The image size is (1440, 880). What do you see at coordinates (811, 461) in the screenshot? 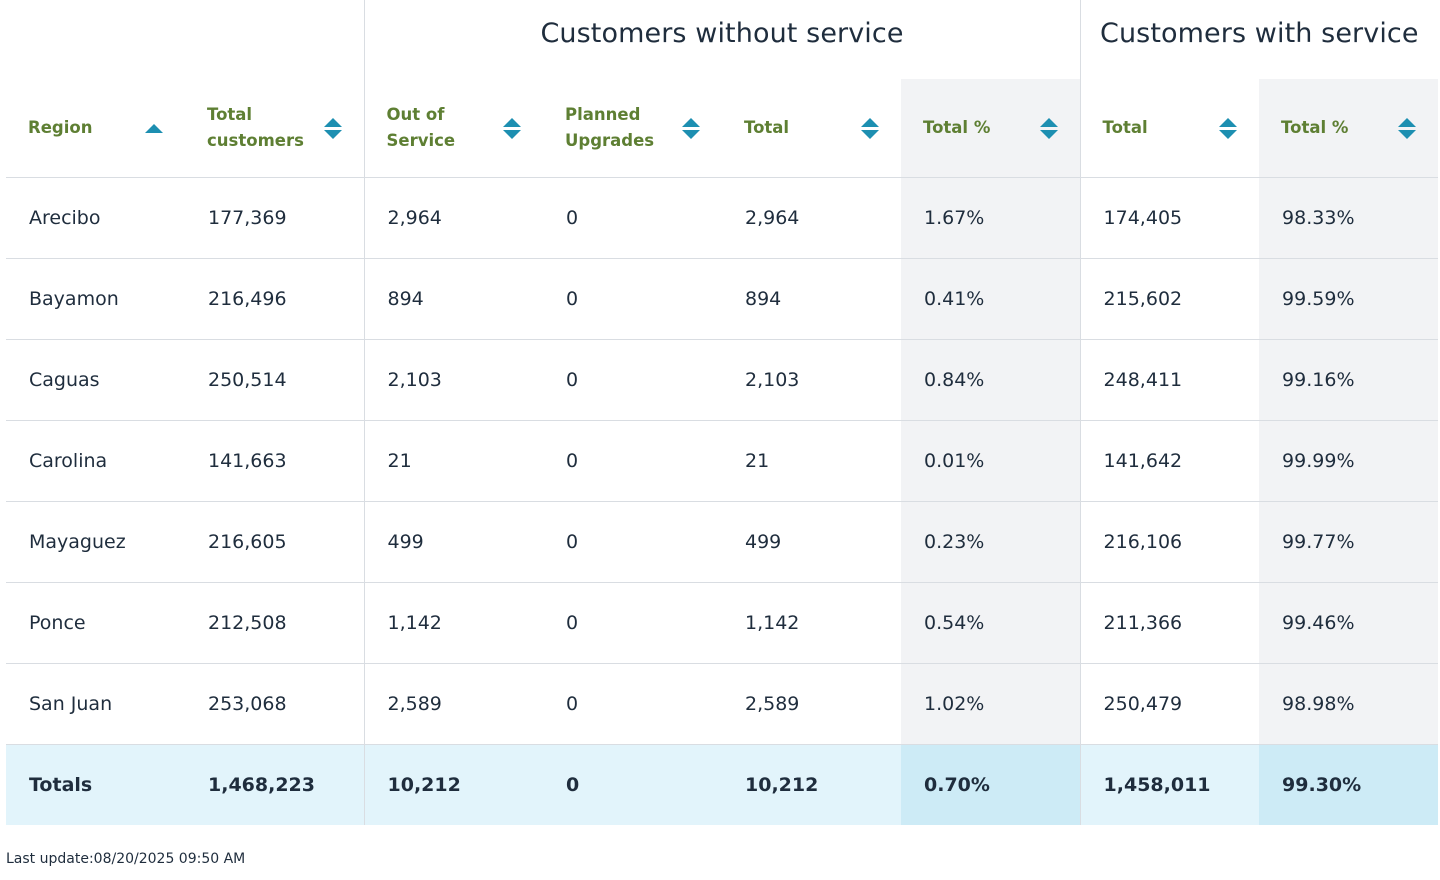
I see `cell-without-total: 21` at bounding box center [811, 461].